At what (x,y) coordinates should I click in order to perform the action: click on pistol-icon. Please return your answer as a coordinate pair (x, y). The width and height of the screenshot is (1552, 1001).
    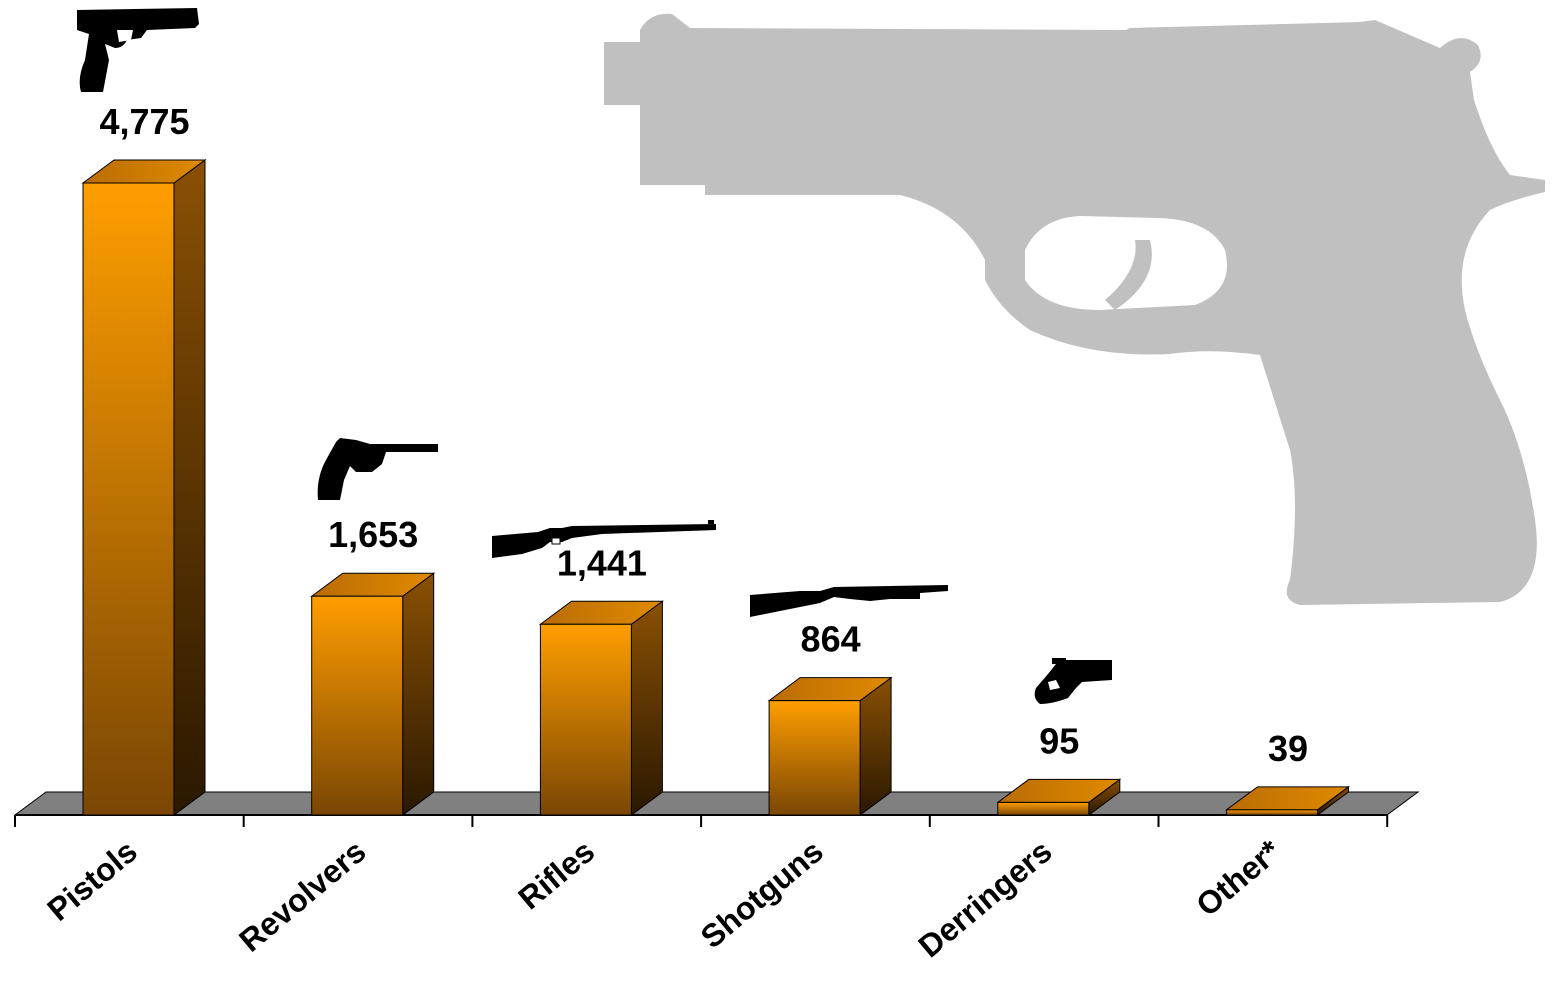
    Looking at the image, I should click on (138, 50).